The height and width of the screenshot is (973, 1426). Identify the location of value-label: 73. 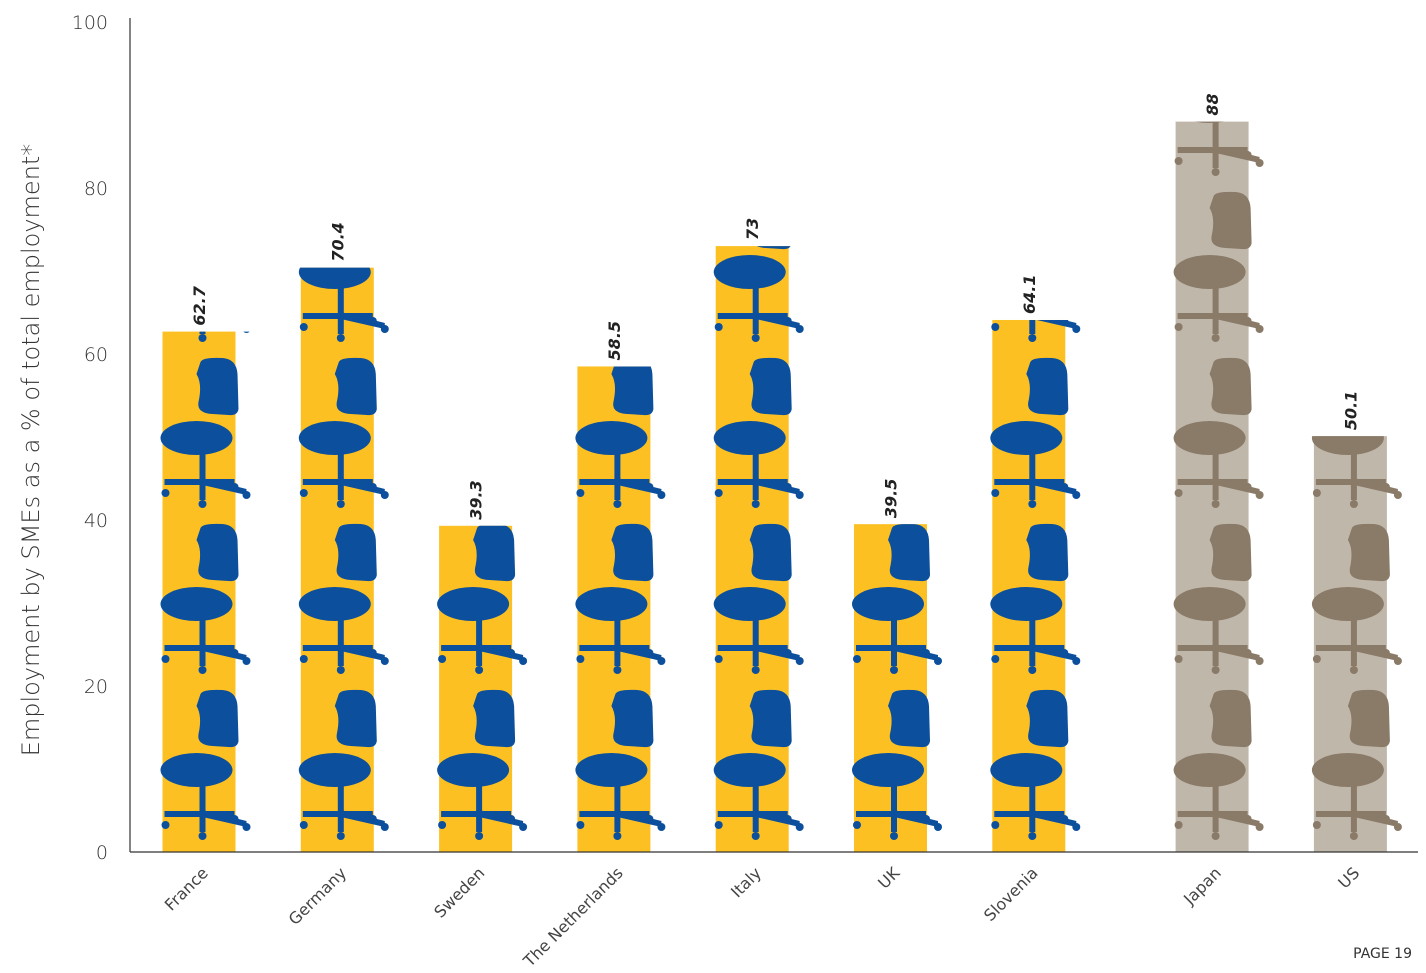
(752, 229).